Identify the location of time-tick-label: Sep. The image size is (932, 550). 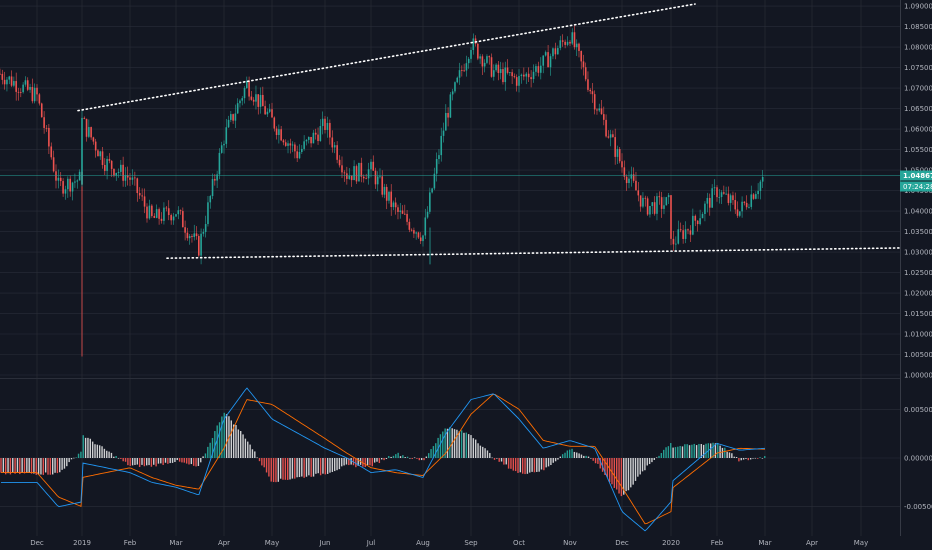
(471, 543).